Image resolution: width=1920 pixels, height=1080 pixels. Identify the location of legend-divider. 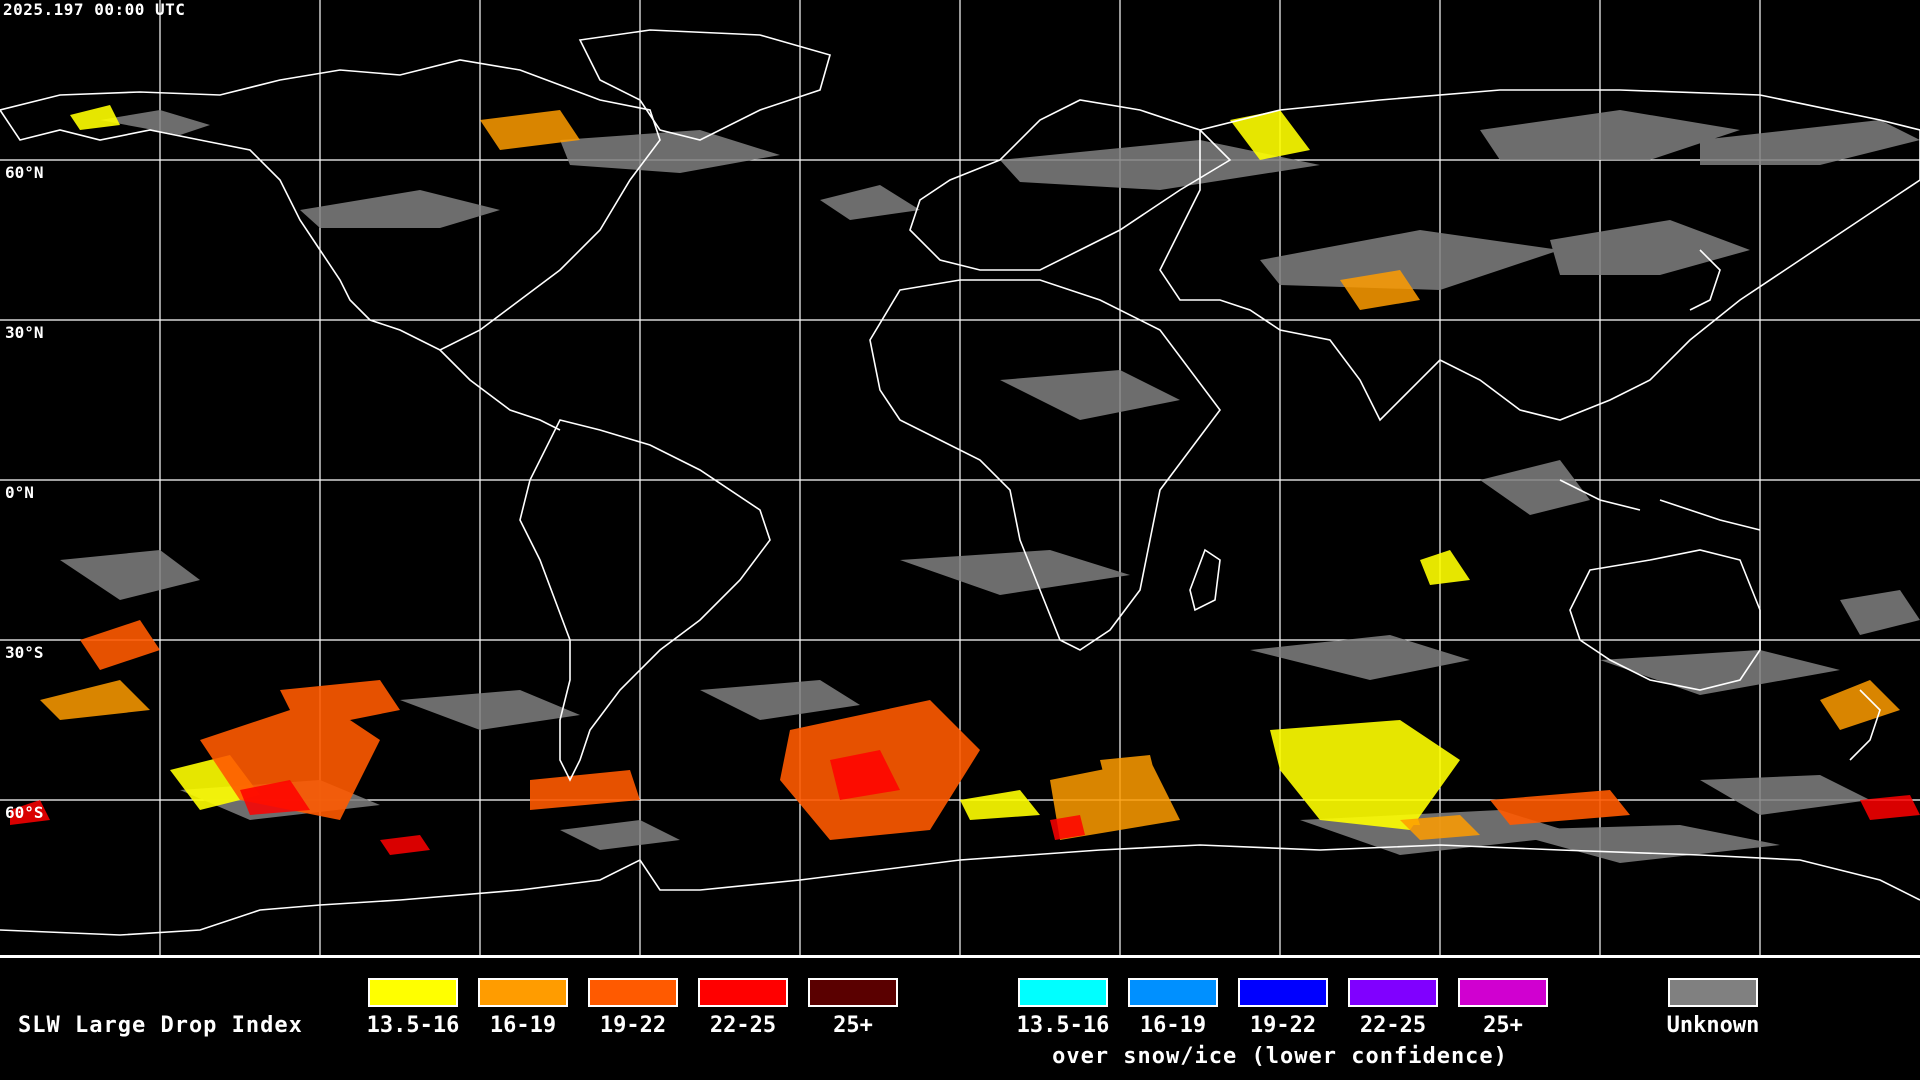
(960, 956).